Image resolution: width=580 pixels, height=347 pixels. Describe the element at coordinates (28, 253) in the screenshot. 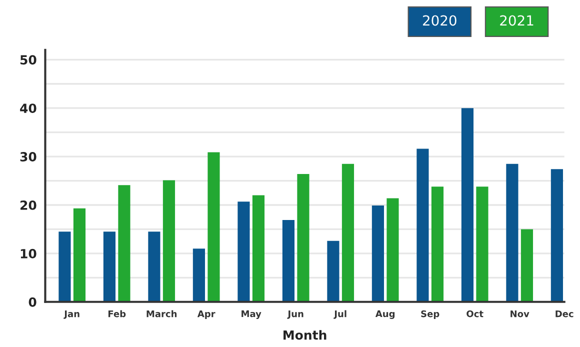

I see `y-tick-label: 10` at that location.